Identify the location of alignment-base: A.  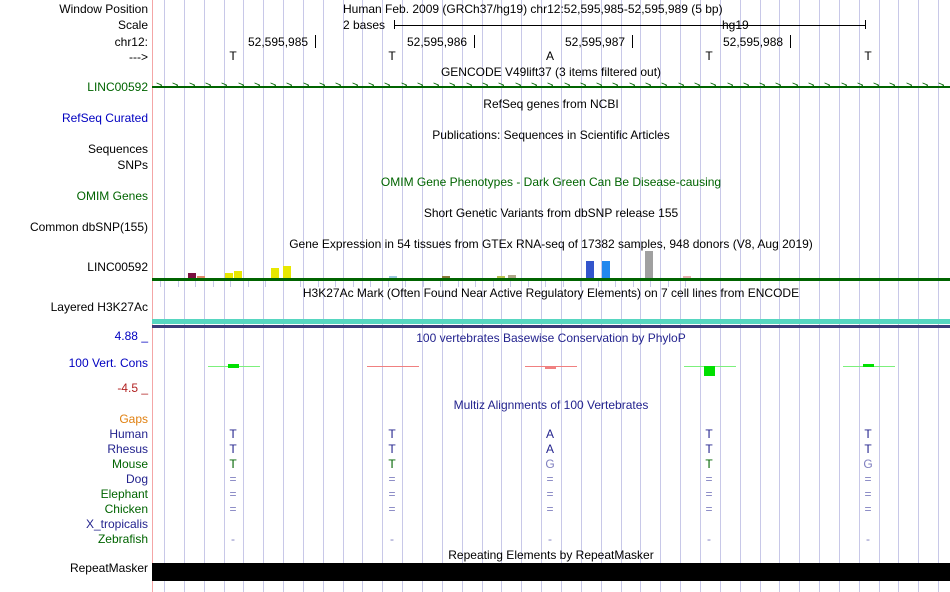
(549, 449).